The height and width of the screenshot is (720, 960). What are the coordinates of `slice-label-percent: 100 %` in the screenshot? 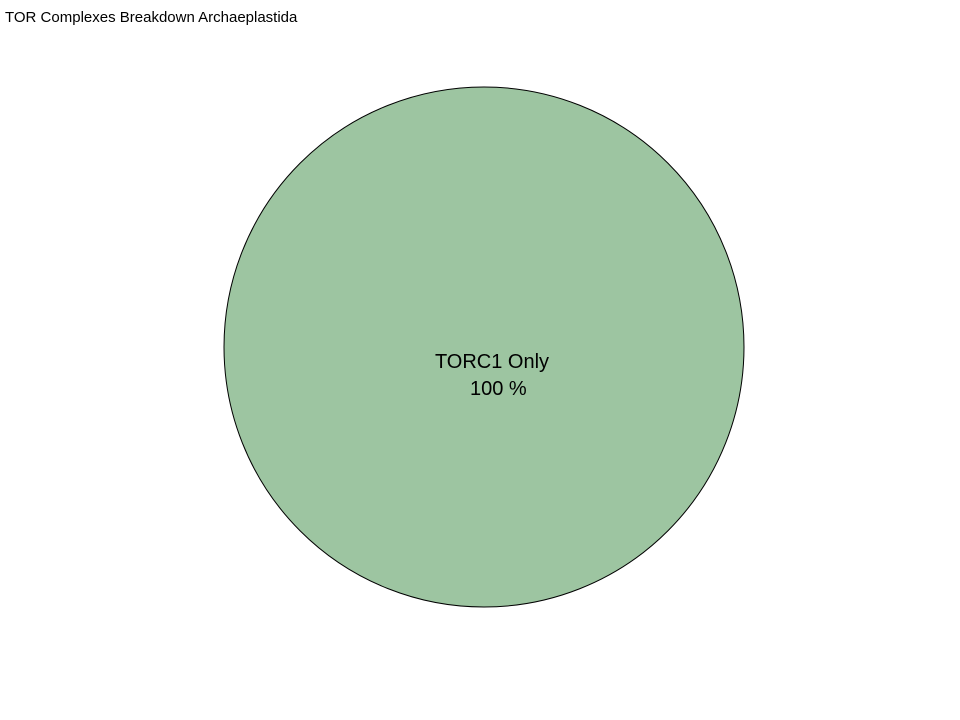 It's located at (498, 389).